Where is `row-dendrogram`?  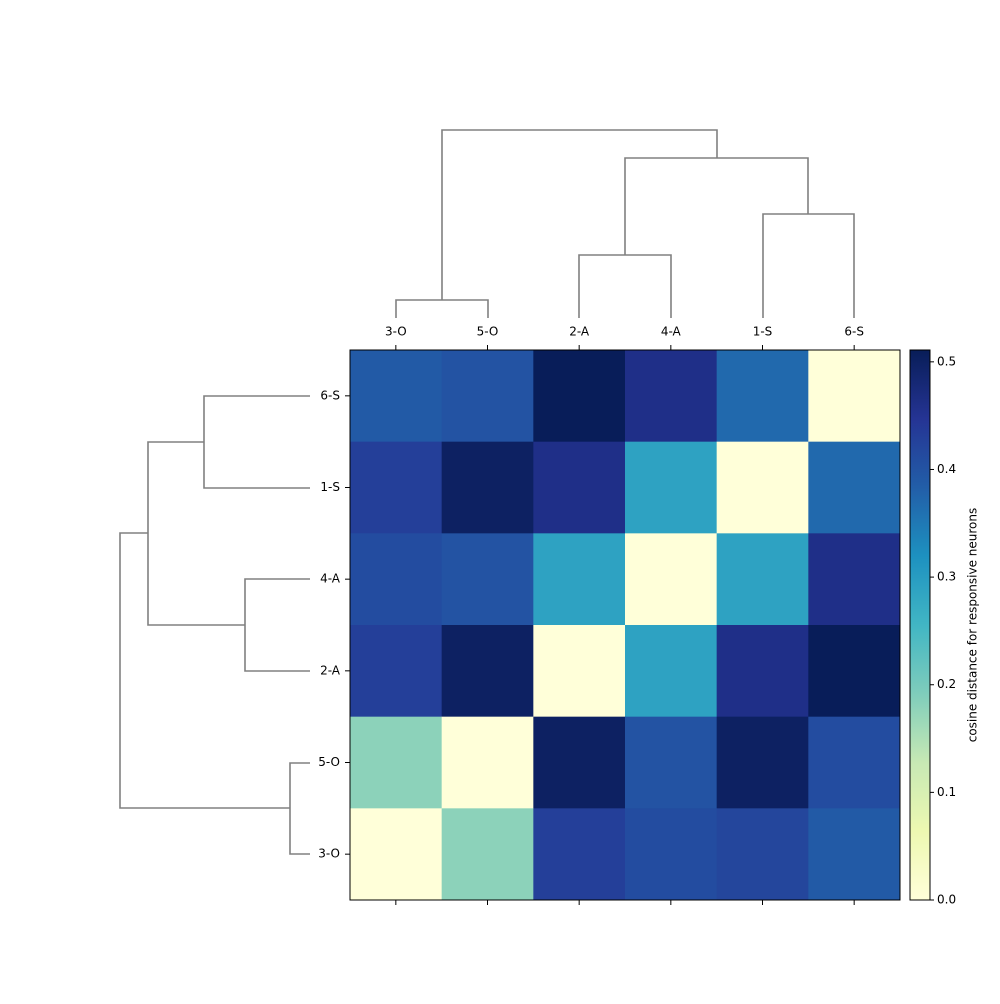 row-dendrogram is located at coordinates (214, 625).